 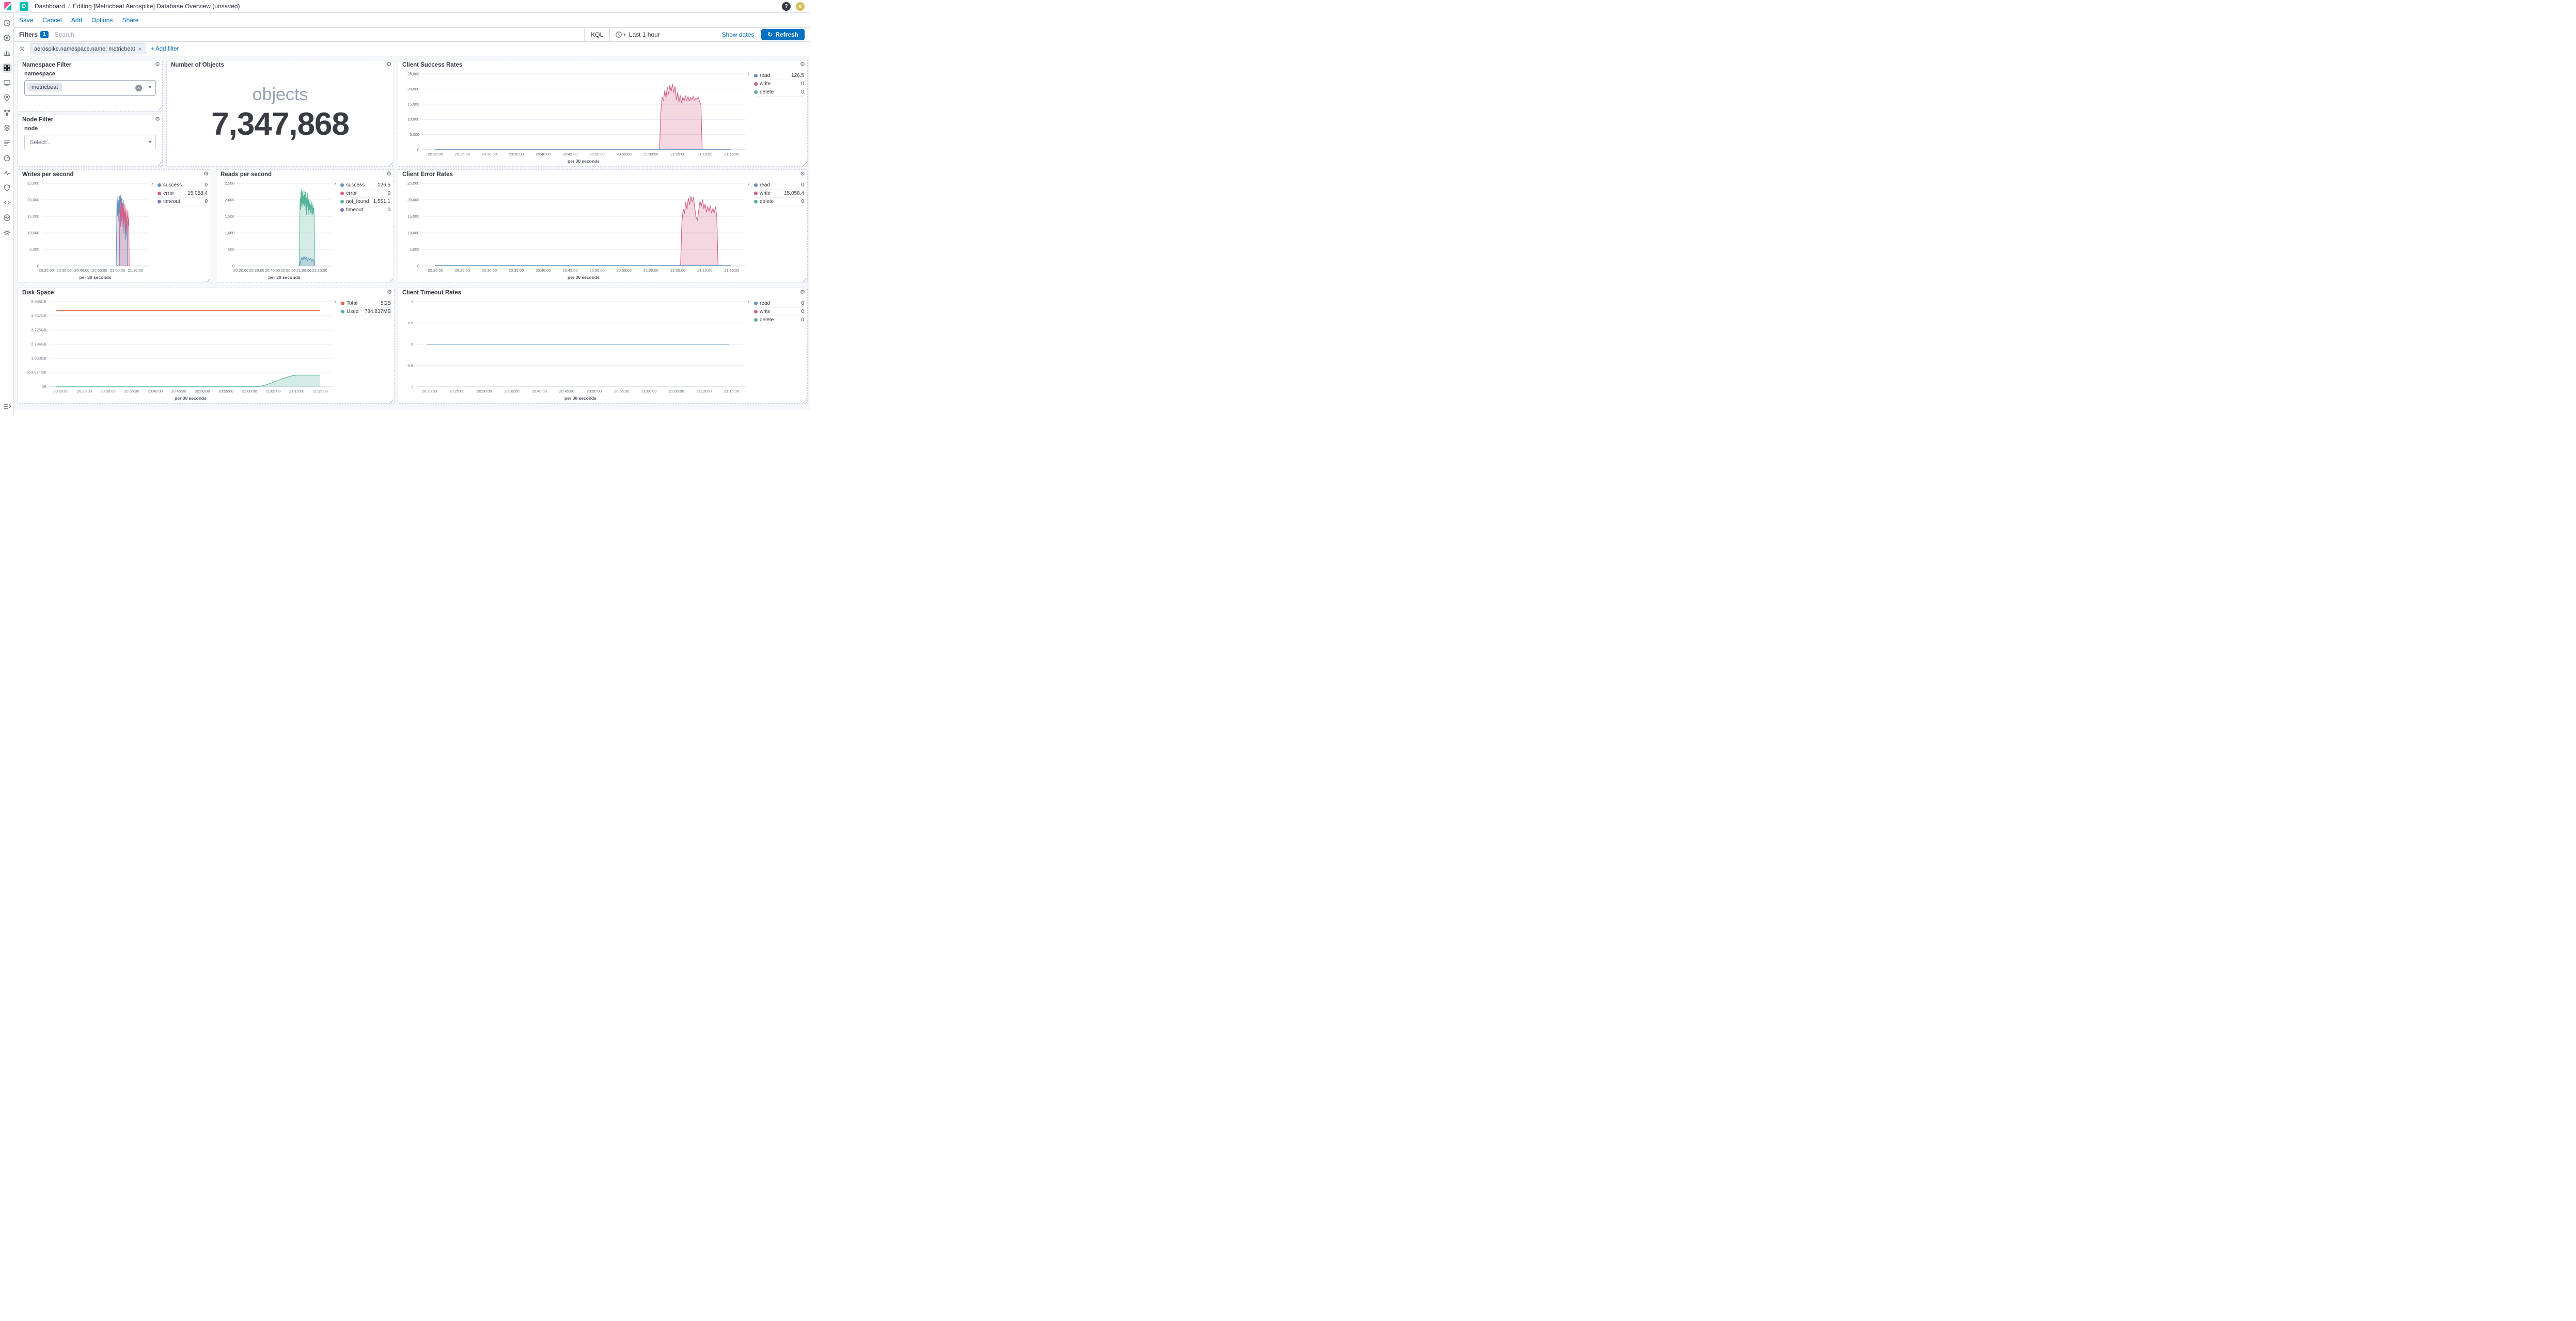 I want to click on infrastructure-icon, so click(x=7, y=128).